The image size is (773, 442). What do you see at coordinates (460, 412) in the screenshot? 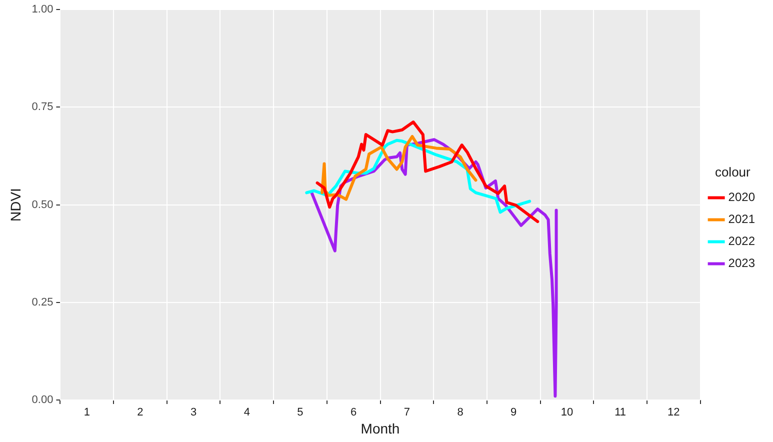
I see `x-tick-label: 8` at bounding box center [460, 412].